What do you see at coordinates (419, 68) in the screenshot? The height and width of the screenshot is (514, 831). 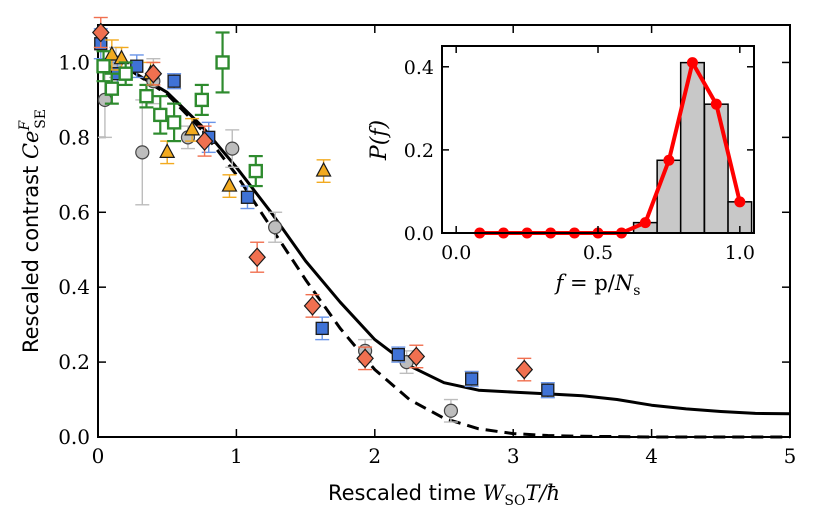 I see `inset-y-tick-label: 0.4` at bounding box center [419, 68].